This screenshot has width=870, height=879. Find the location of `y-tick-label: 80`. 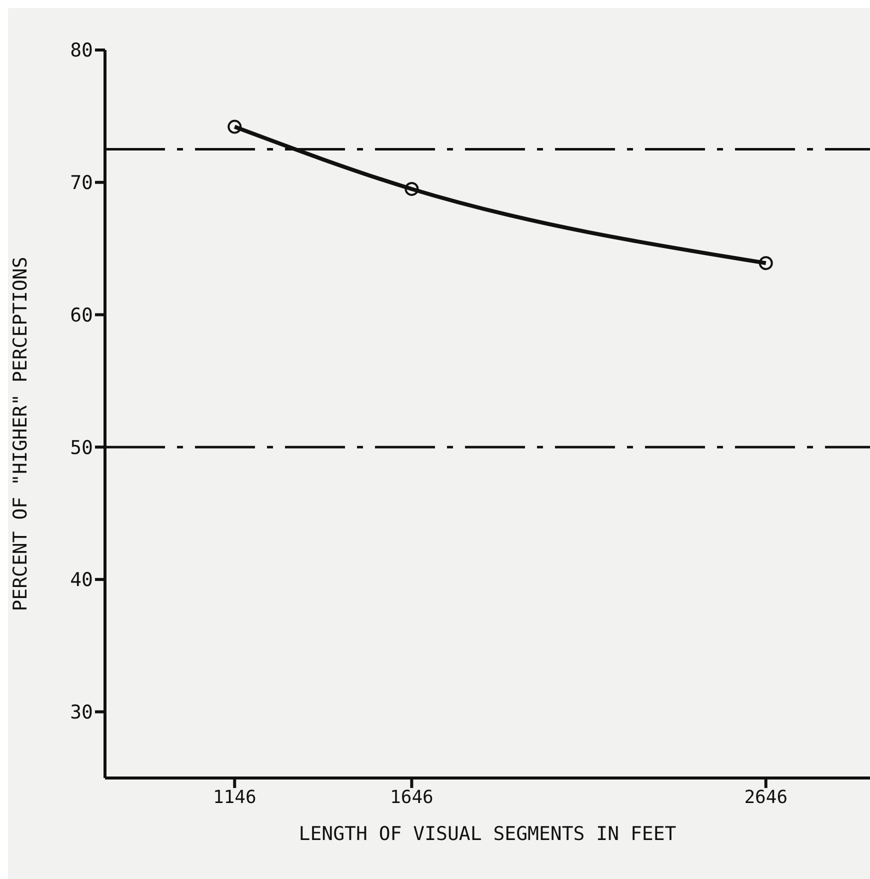

y-tick-label: 80 is located at coordinates (81, 51).